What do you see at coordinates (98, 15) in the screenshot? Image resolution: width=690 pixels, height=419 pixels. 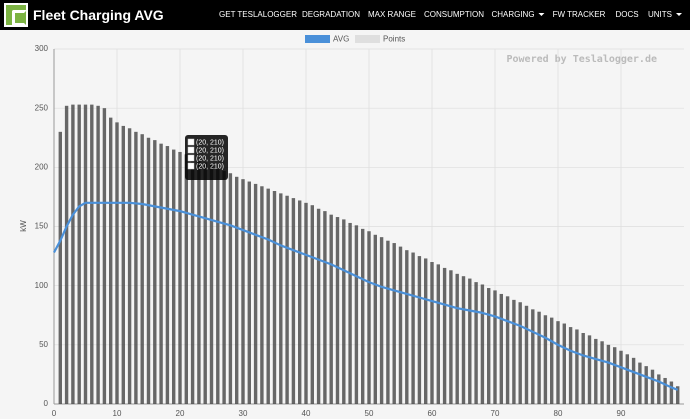 I see `site-title: Fleet Charging AVG` at bounding box center [98, 15].